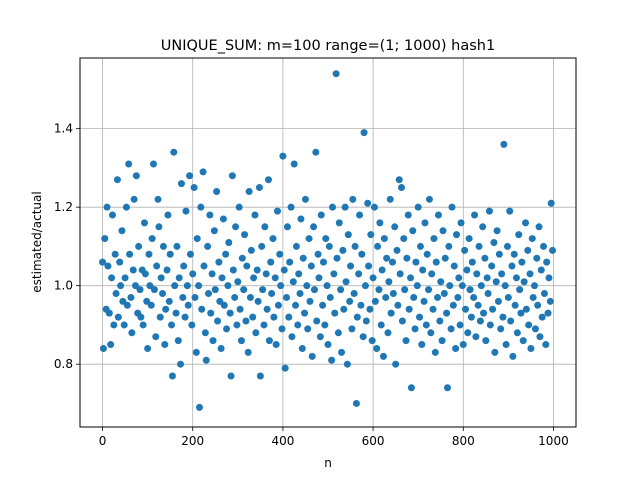 Image resolution: width=640 pixels, height=480 pixels. What do you see at coordinates (63, 286) in the screenshot?
I see `y-tick-label: 1.0` at bounding box center [63, 286].